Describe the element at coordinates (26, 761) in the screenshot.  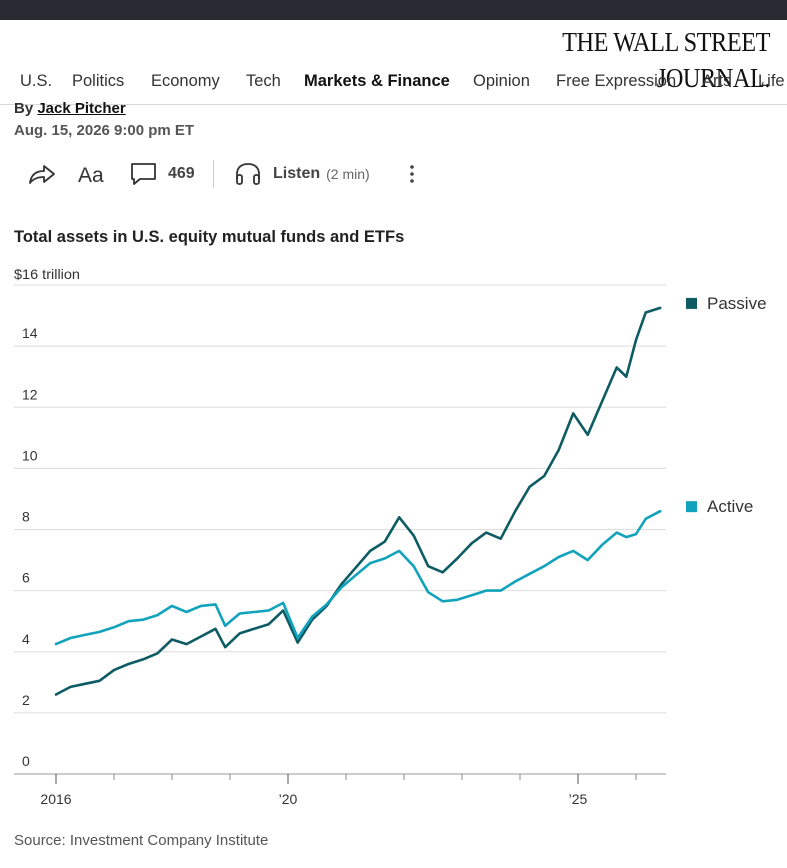
I see `y-tick-label: 0` at that location.